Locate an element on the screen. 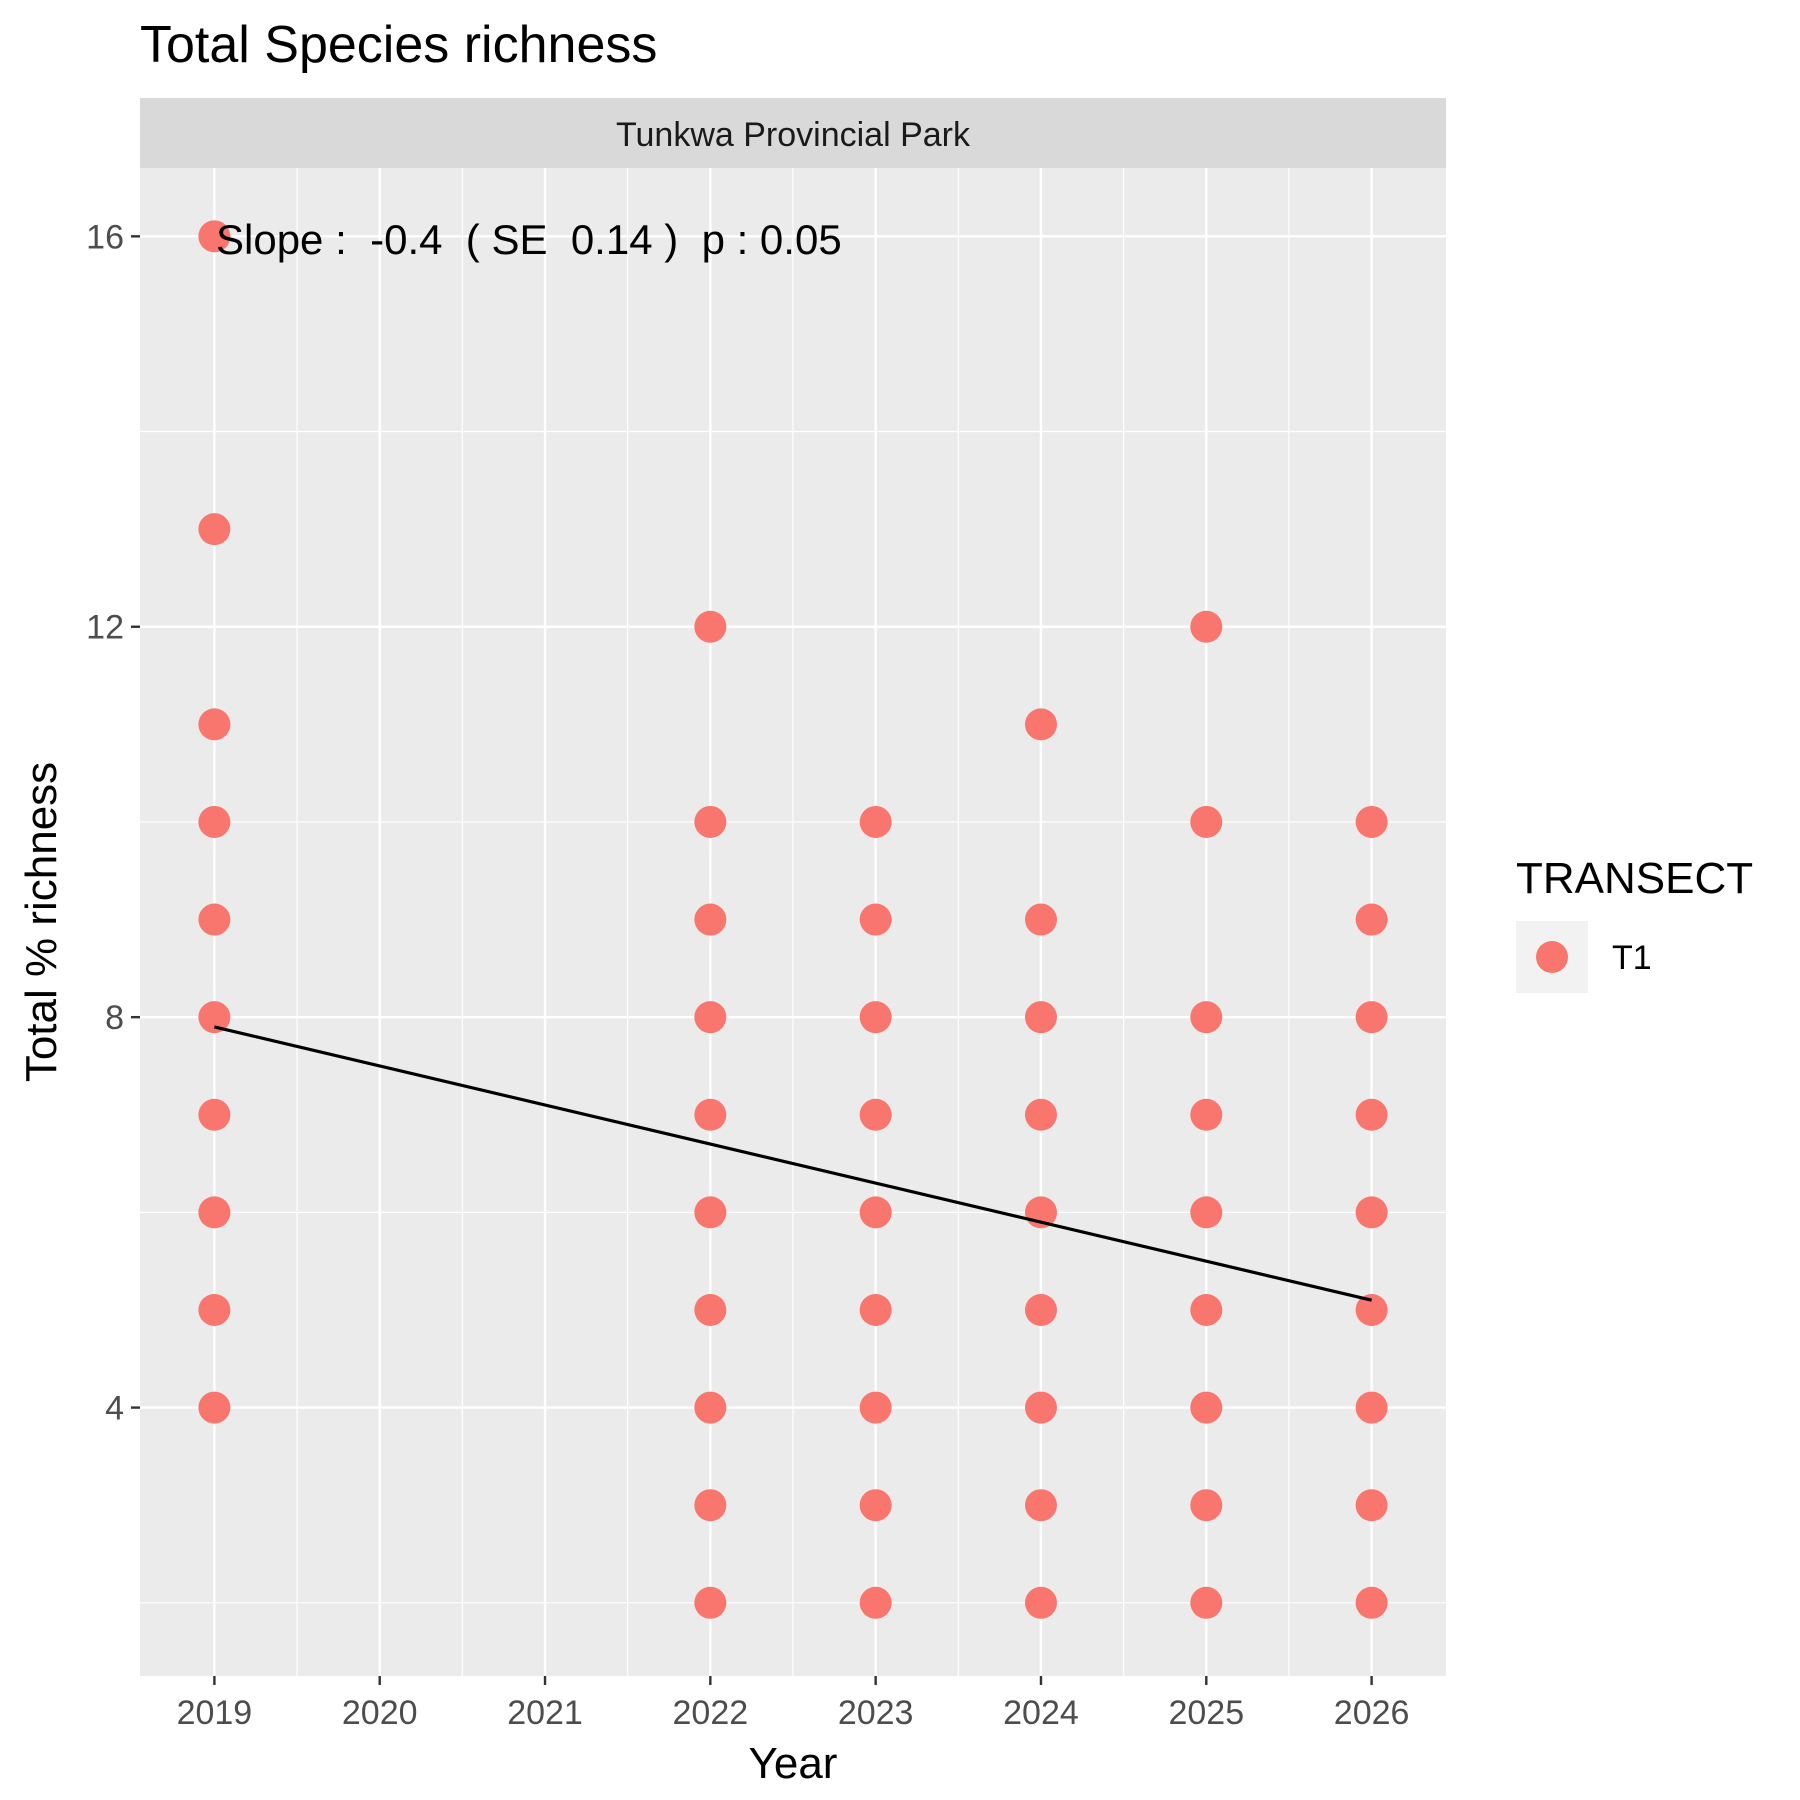 Image resolution: width=1800 pixels, height=1800 pixels. x-tick-label: 2025 is located at coordinates (1206, 1713).